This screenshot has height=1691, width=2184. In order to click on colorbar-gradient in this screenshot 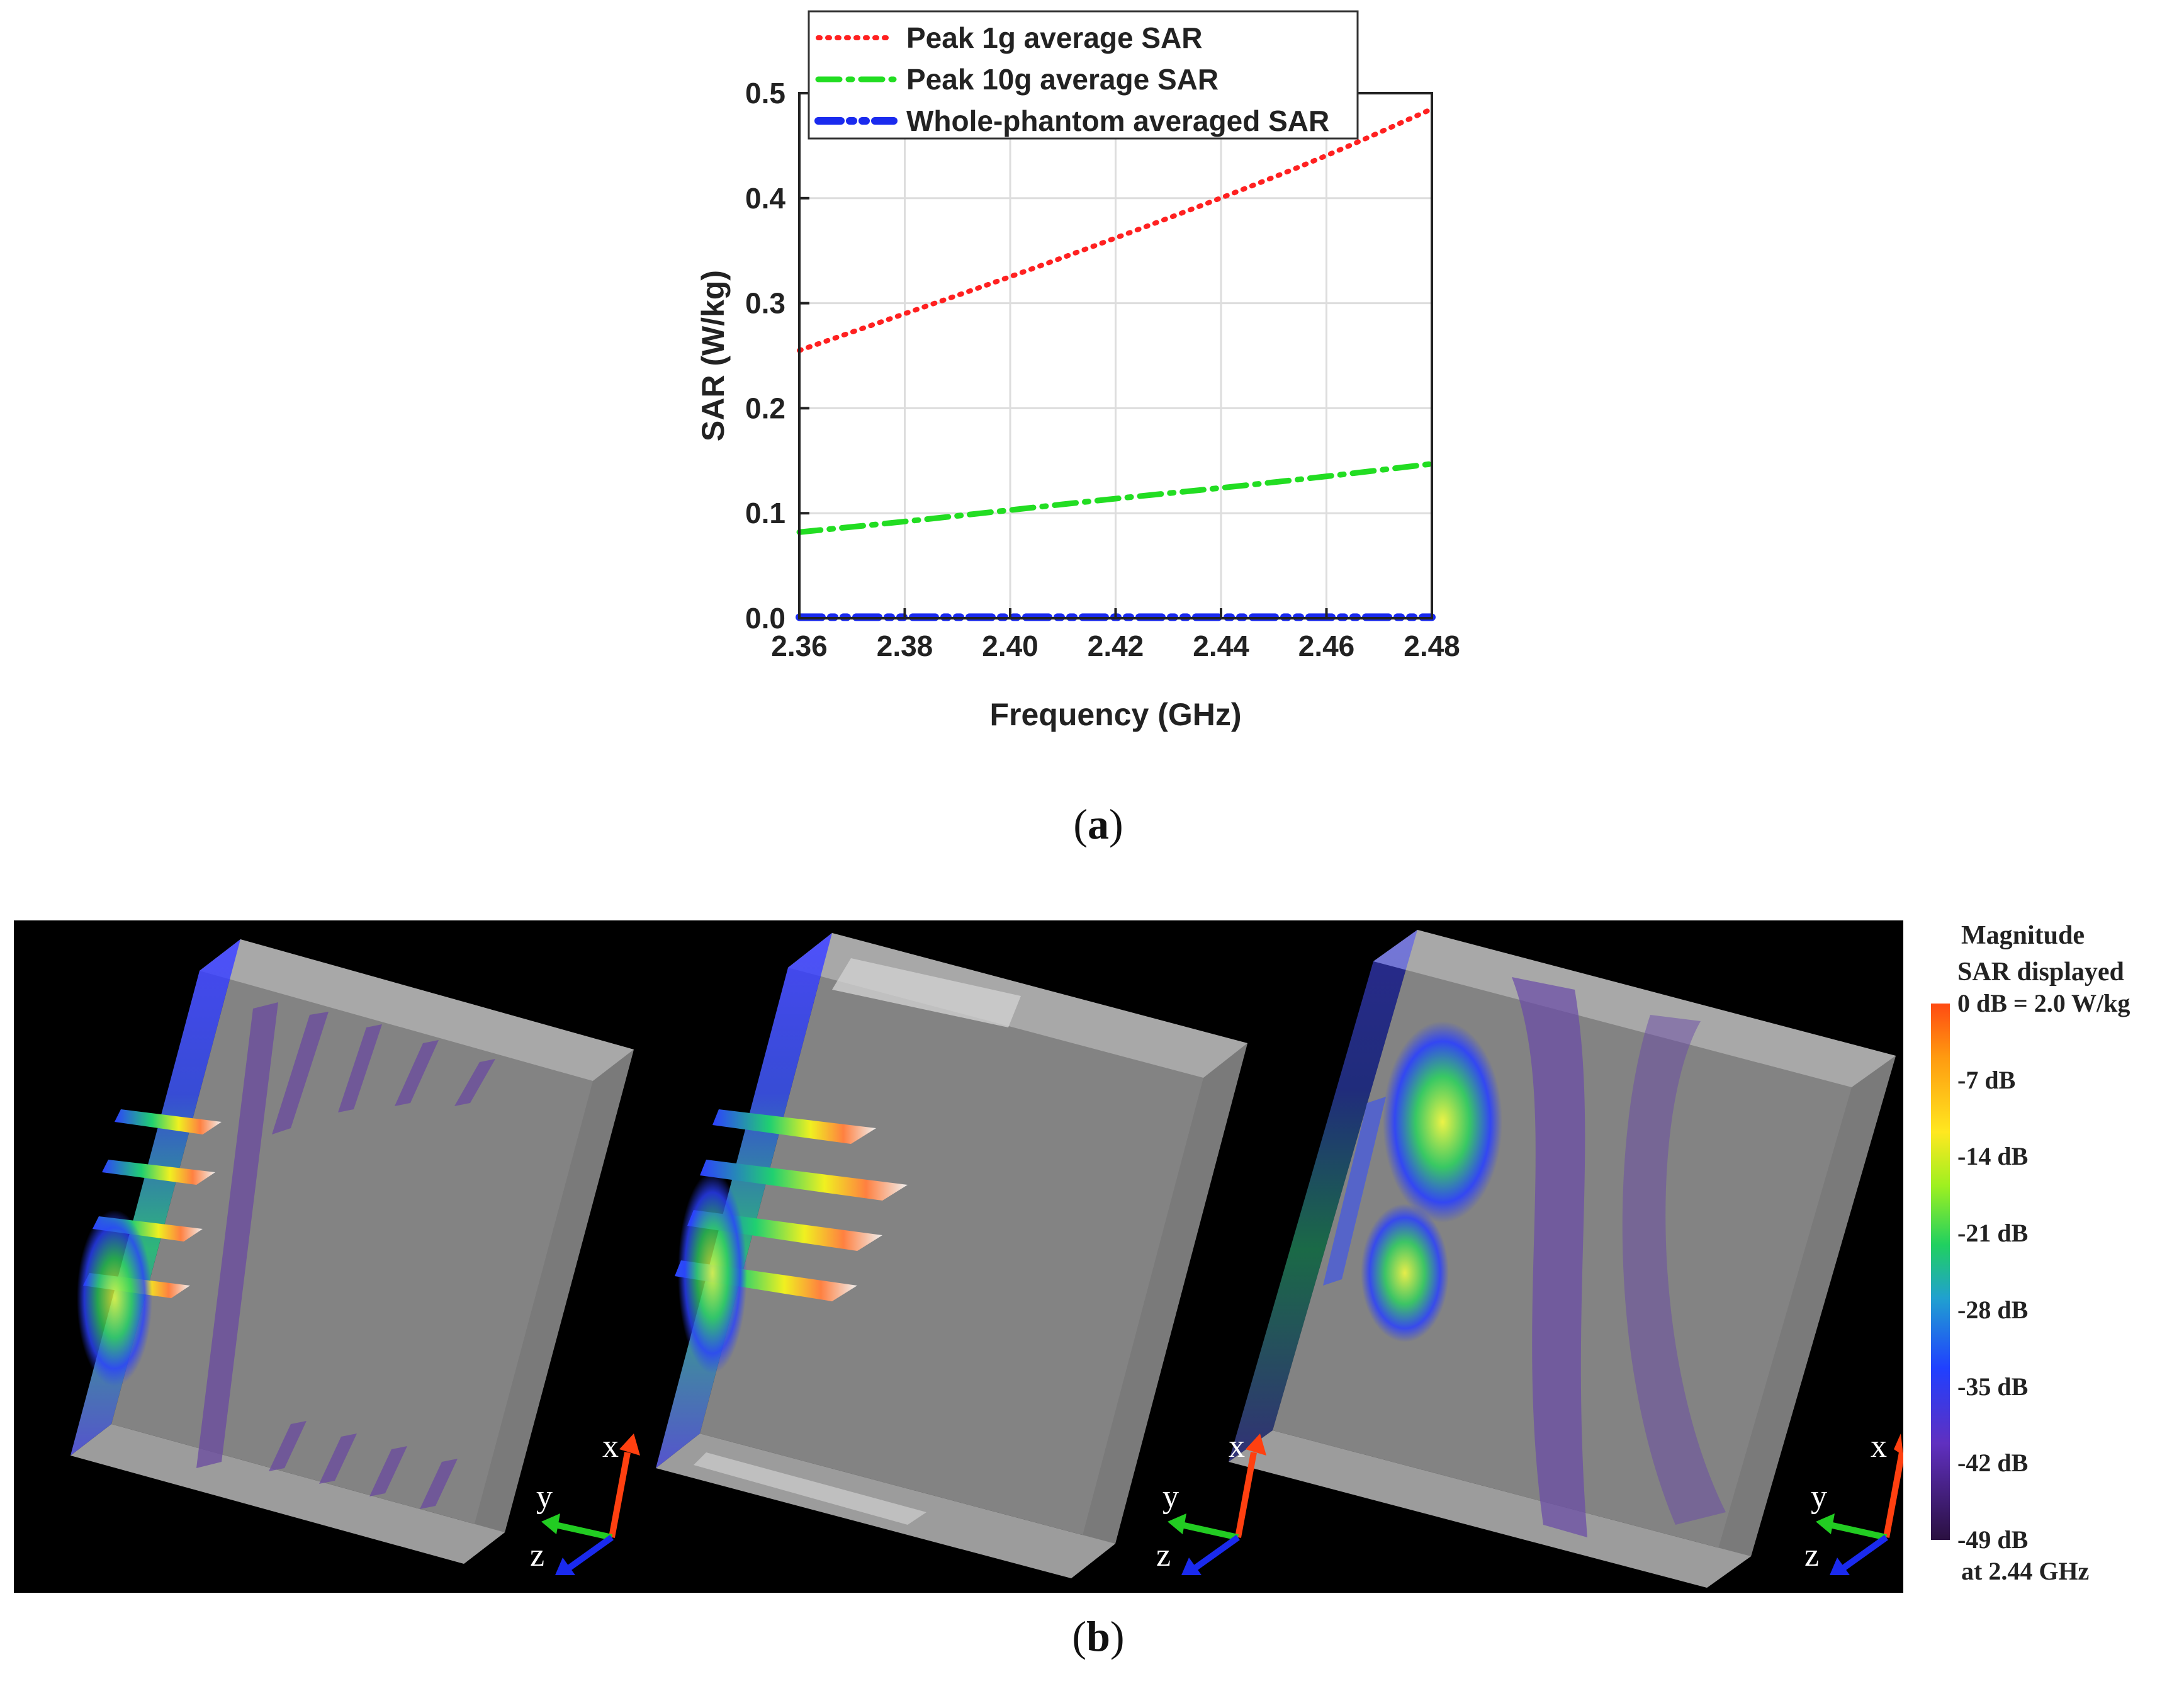, I will do `click(1940, 1272)`.